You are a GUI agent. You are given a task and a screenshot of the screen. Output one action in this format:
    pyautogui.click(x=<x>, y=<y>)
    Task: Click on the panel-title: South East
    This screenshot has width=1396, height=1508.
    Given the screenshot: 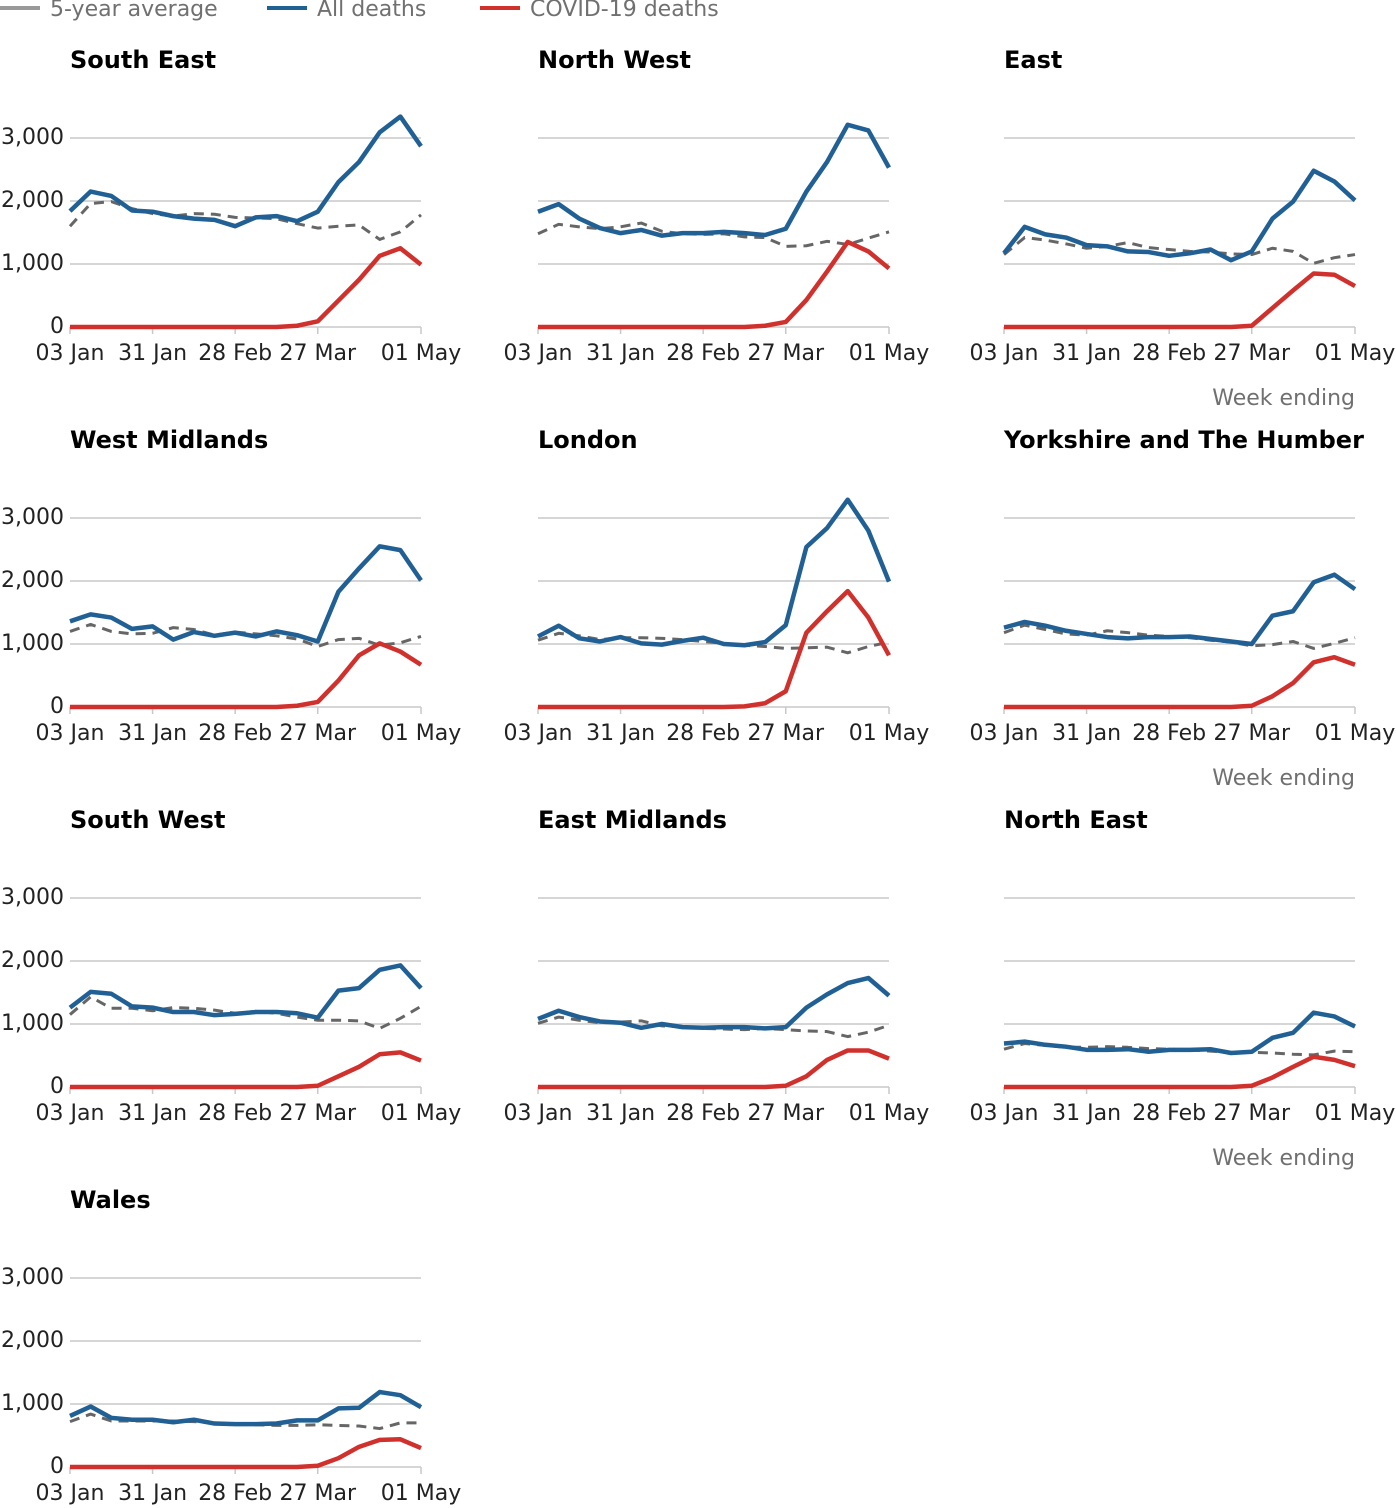 What is the action you would take?
    pyautogui.click(x=143, y=60)
    